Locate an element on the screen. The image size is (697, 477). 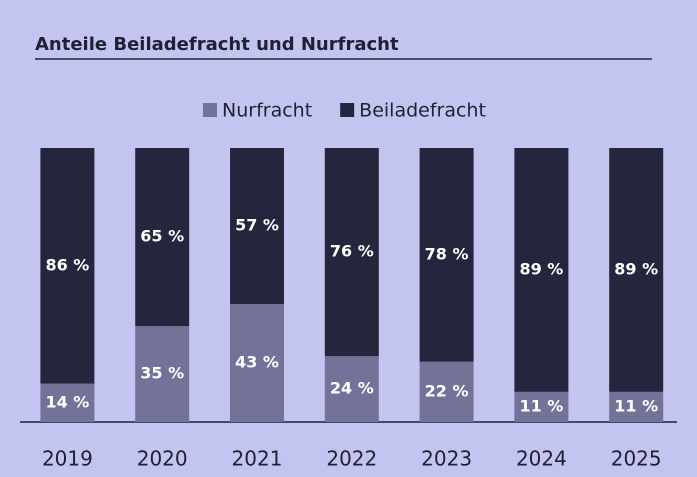
x-tick-label: 2023 is located at coordinates (446, 459).